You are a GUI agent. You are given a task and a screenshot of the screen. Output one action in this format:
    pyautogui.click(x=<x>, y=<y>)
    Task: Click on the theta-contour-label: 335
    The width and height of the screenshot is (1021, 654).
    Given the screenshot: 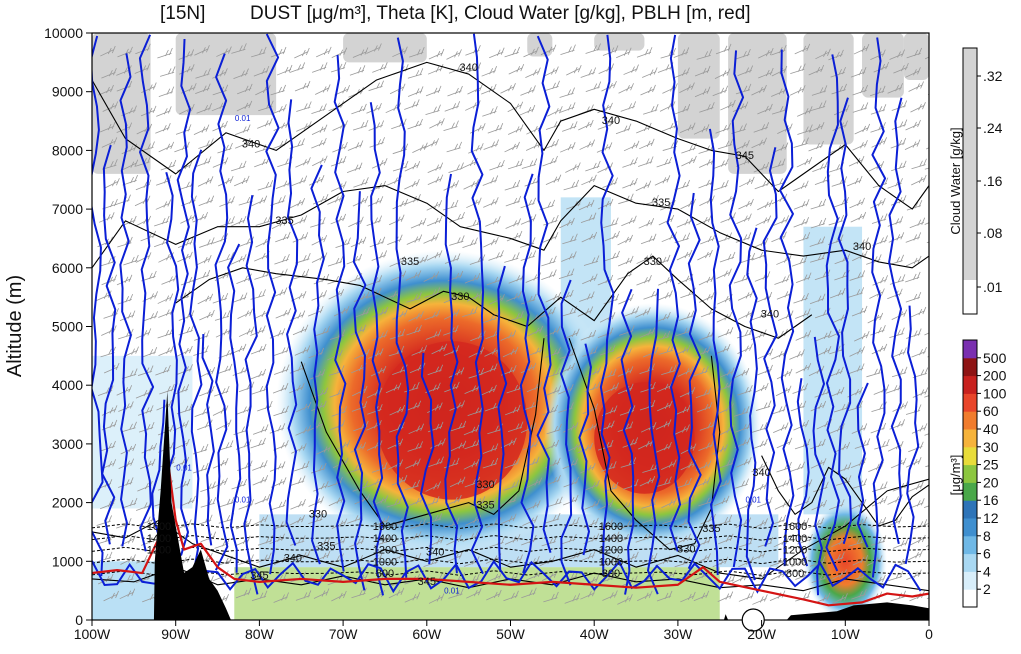 What is the action you would take?
    pyautogui.click(x=661, y=203)
    